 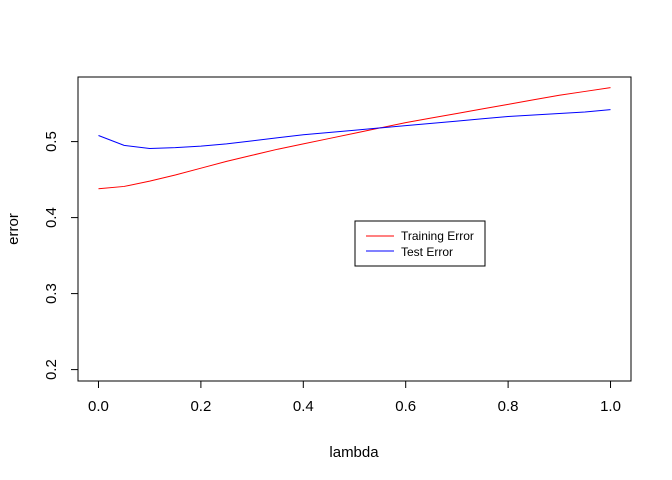 I want to click on x-tick-label: 0.2, so click(x=200, y=406).